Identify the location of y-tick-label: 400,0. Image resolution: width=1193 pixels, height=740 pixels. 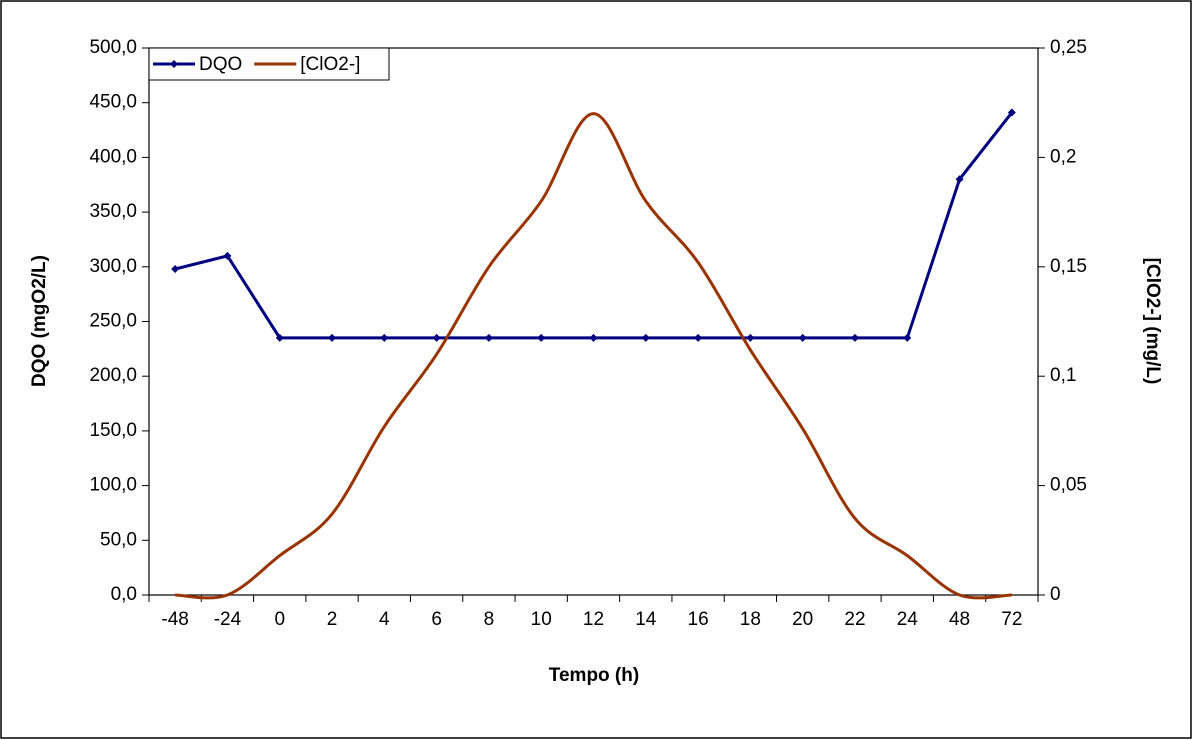
(113, 156).